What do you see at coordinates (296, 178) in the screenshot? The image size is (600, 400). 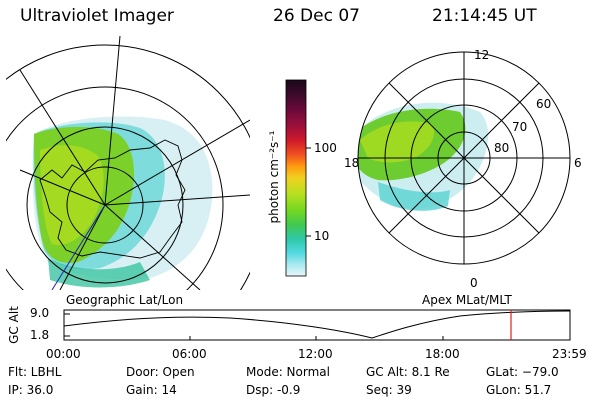 I see `colorbar-scale` at bounding box center [296, 178].